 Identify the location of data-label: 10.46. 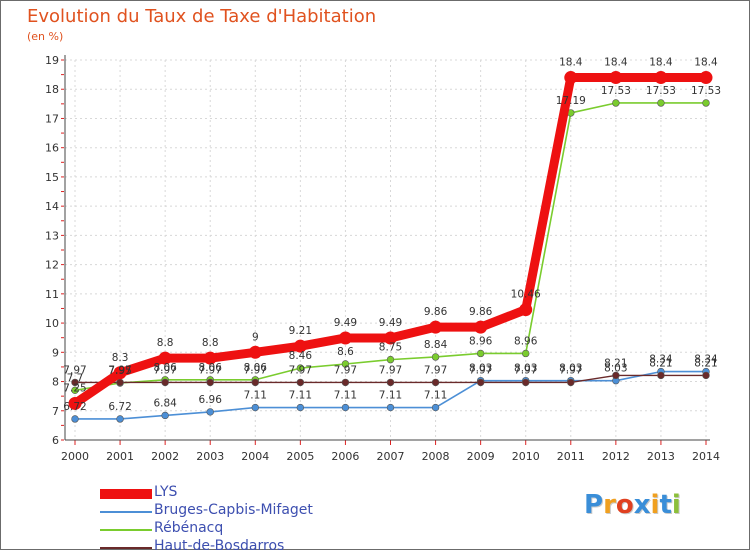
(526, 295).